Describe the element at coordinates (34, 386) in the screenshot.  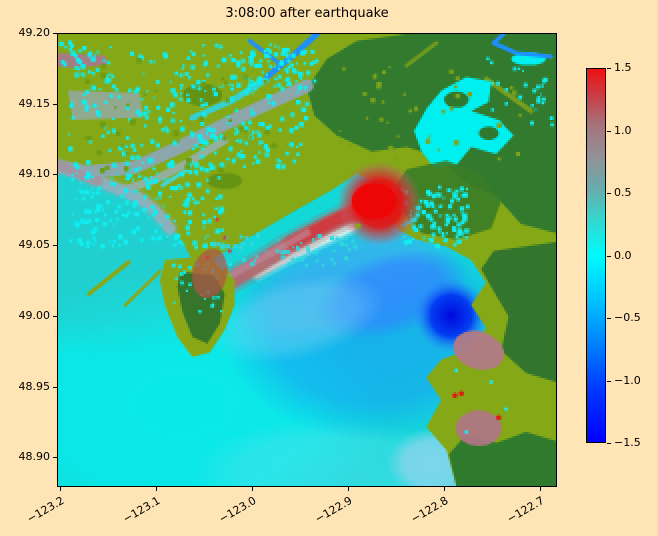
I see `y-tick-label: 48.95` at that location.